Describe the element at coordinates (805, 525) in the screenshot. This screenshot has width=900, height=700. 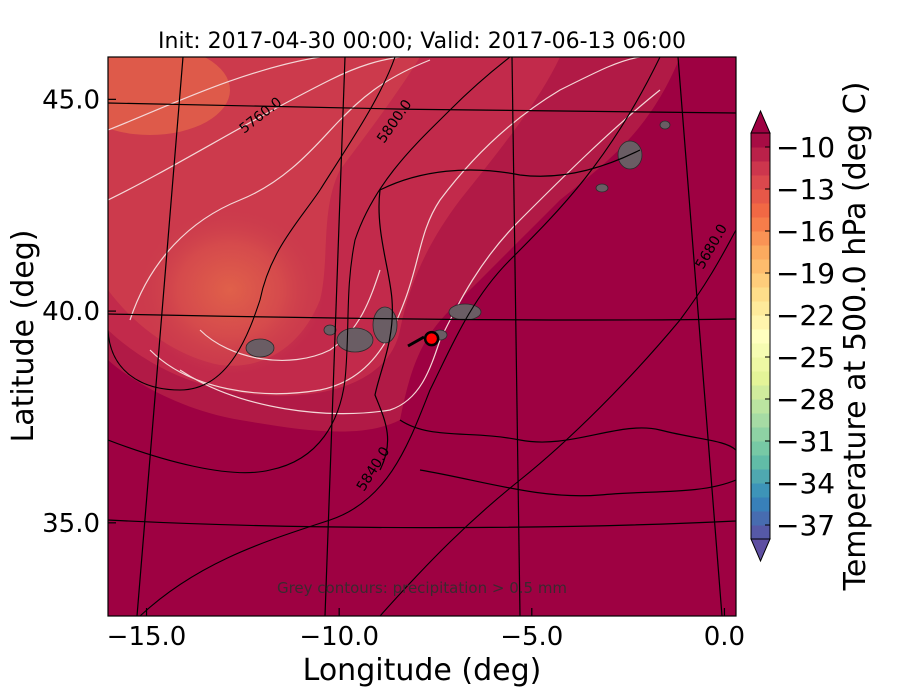
I see `colorbar-tick-label: −37` at that location.